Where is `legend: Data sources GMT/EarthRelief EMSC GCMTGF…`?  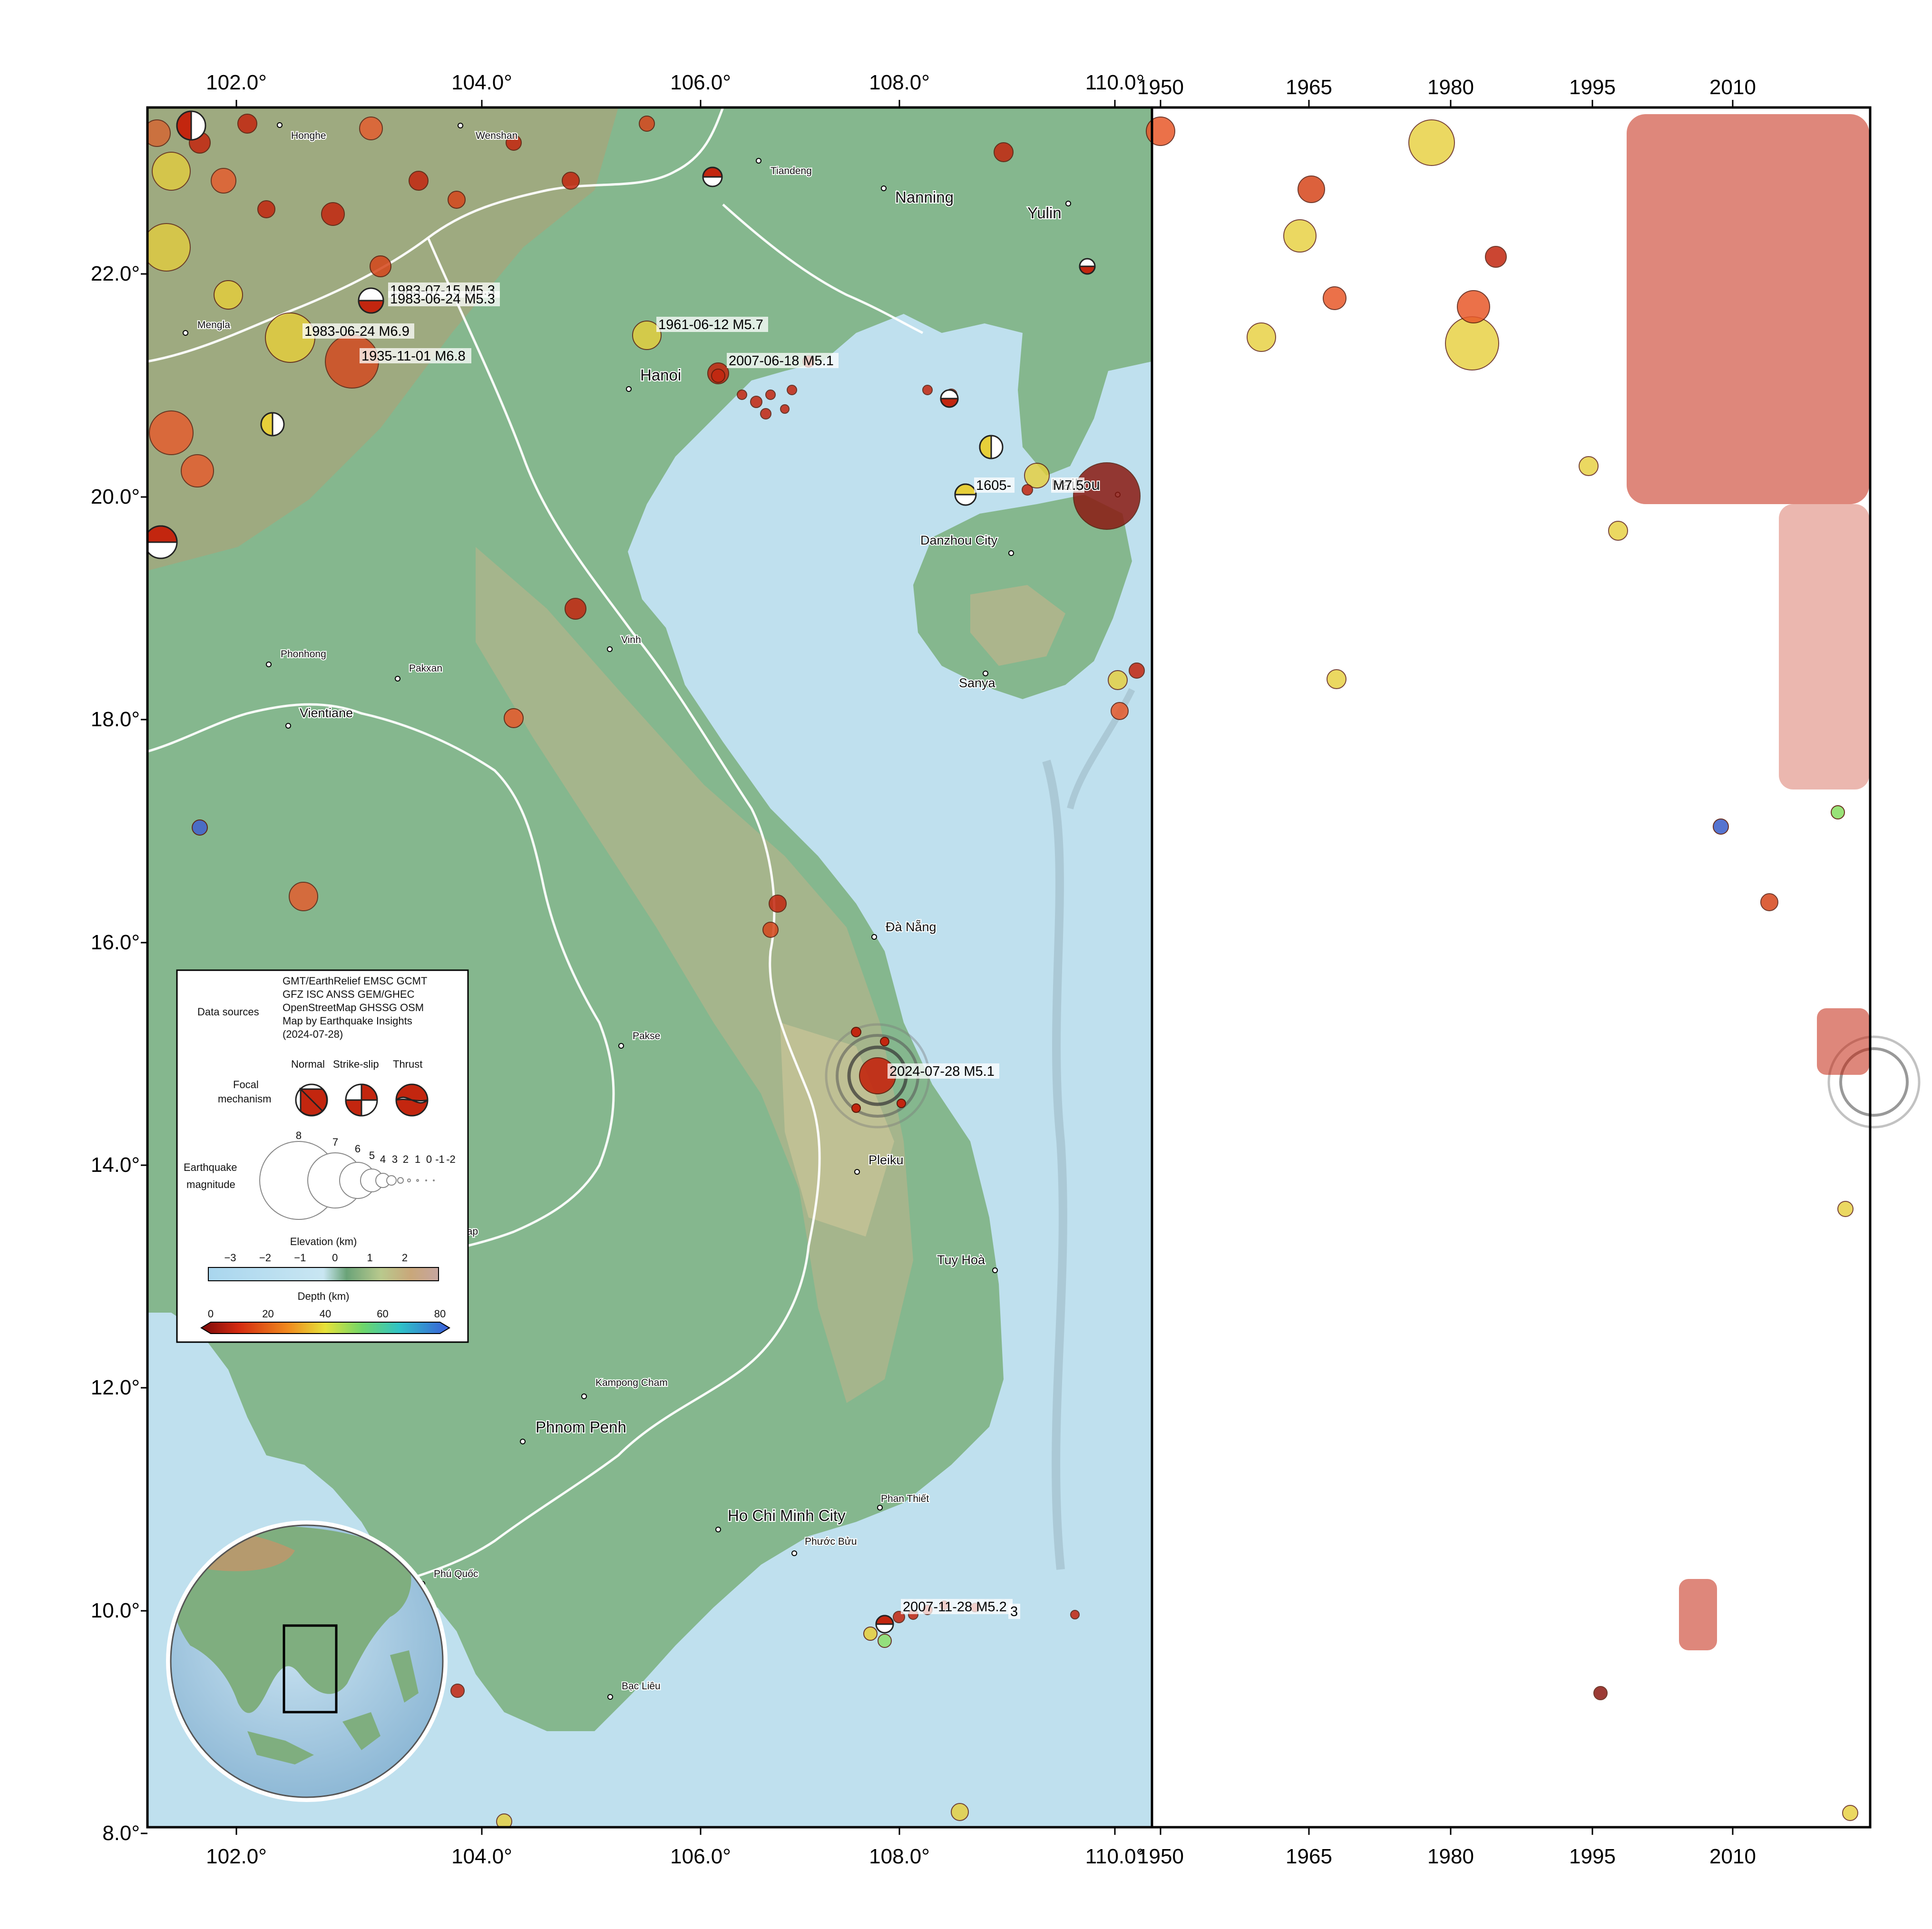
legend: Data sources GMT/EarthRelief EMSC GCMTGF… is located at coordinates (323, 1156).